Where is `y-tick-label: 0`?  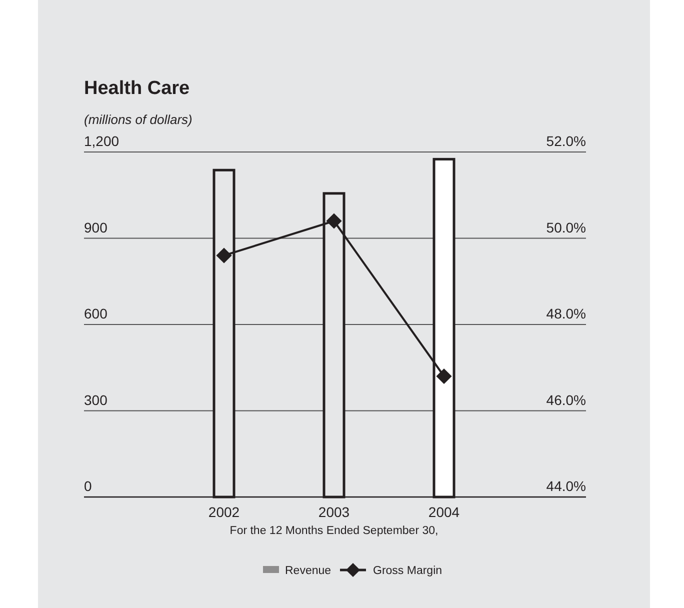 y-tick-label: 0 is located at coordinates (88, 486).